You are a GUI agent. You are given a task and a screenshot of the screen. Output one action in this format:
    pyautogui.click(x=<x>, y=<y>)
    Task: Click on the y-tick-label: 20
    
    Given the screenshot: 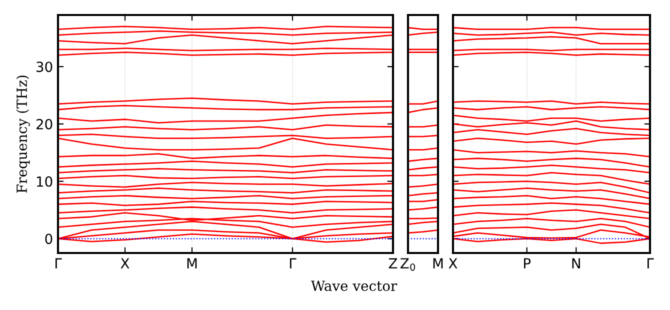 What is the action you would take?
    pyautogui.click(x=44, y=124)
    